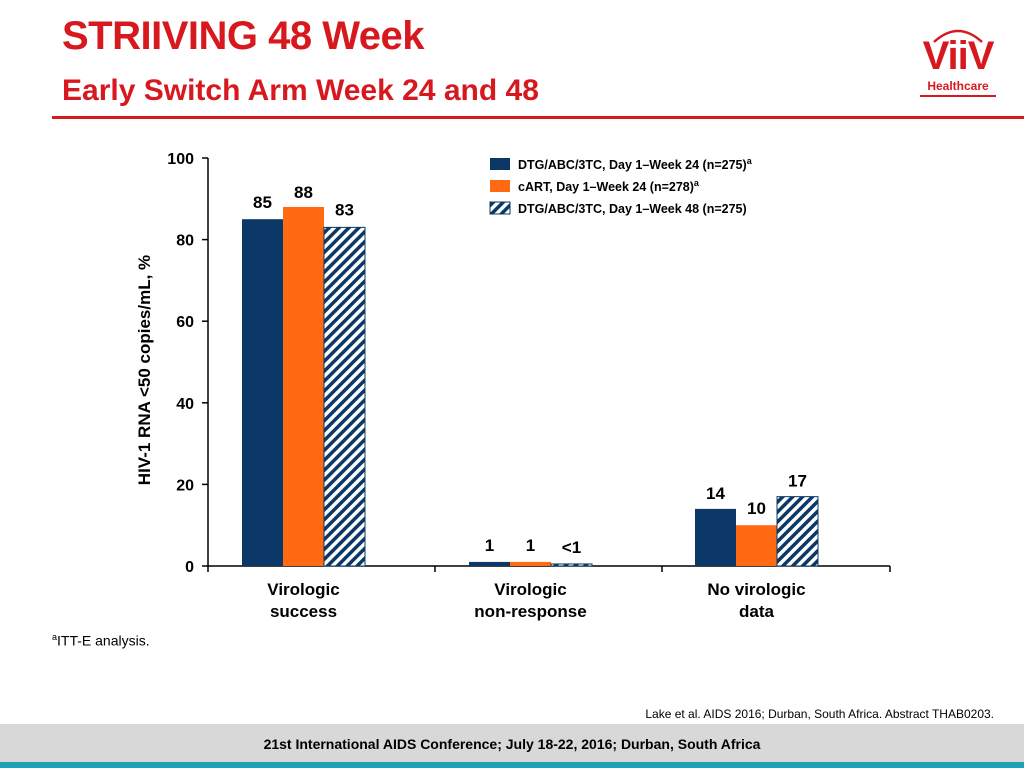  I want to click on viiv-logo: ViiV Healthcare, so click(958, 62).